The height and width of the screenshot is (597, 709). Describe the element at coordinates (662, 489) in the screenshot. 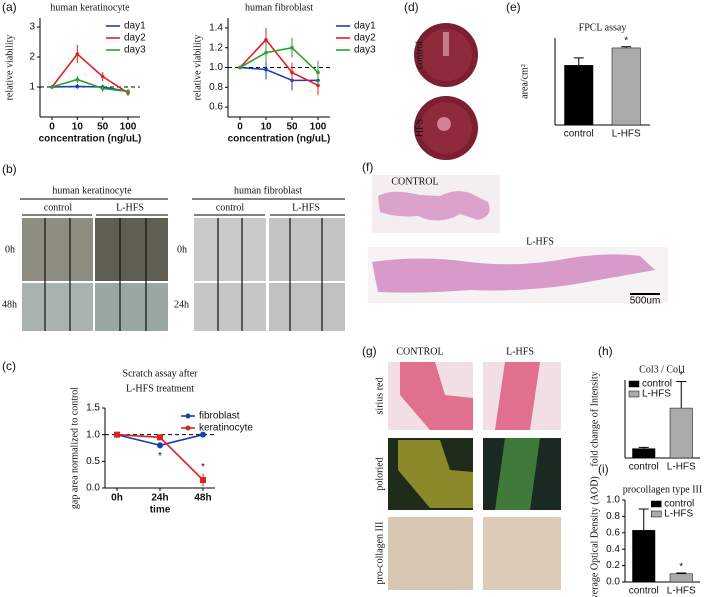

I see `chart-title: procollagen type III` at that location.